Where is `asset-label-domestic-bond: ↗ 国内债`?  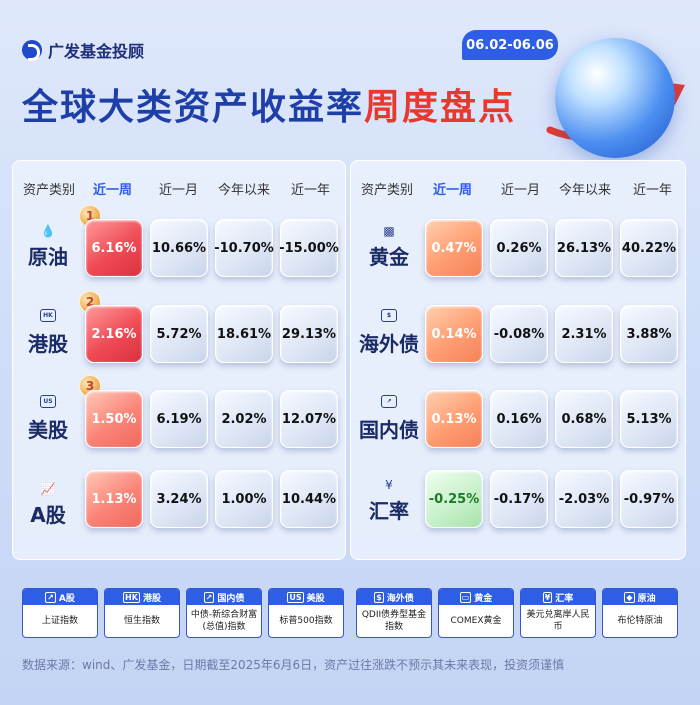
asset-label-domestic-bond: ↗ 国内债 is located at coordinates (389, 419).